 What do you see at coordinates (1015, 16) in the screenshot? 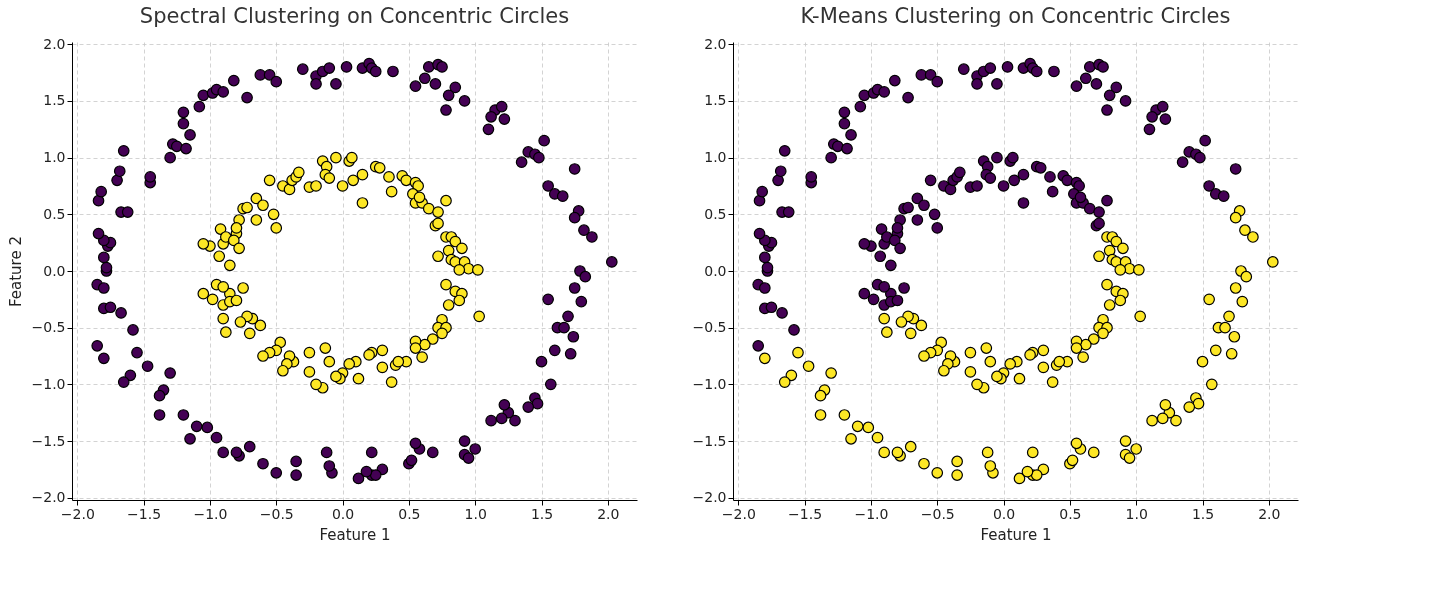
I see `chart-title: K-Means Clustering on Concentric Circles` at bounding box center [1015, 16].